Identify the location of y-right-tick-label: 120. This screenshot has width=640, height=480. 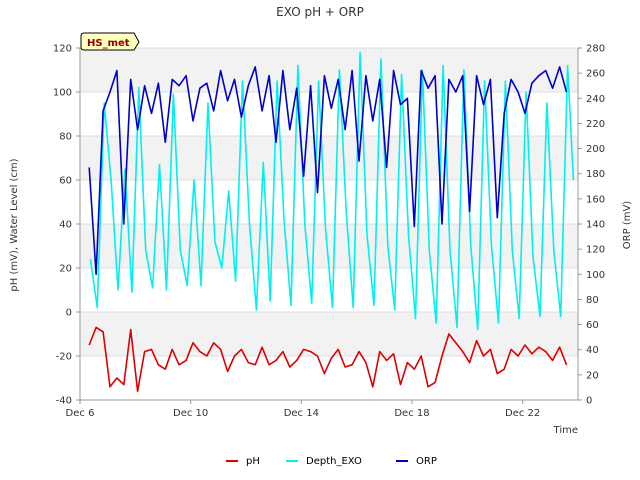
(595, 250).